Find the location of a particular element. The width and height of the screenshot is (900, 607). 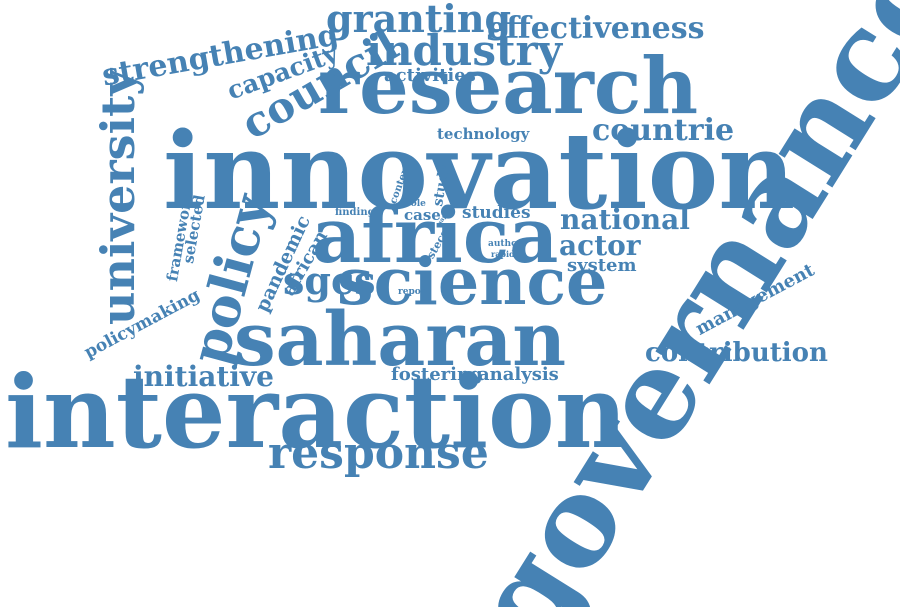

word-initiative: initiative is located at coordinates (203, 376).